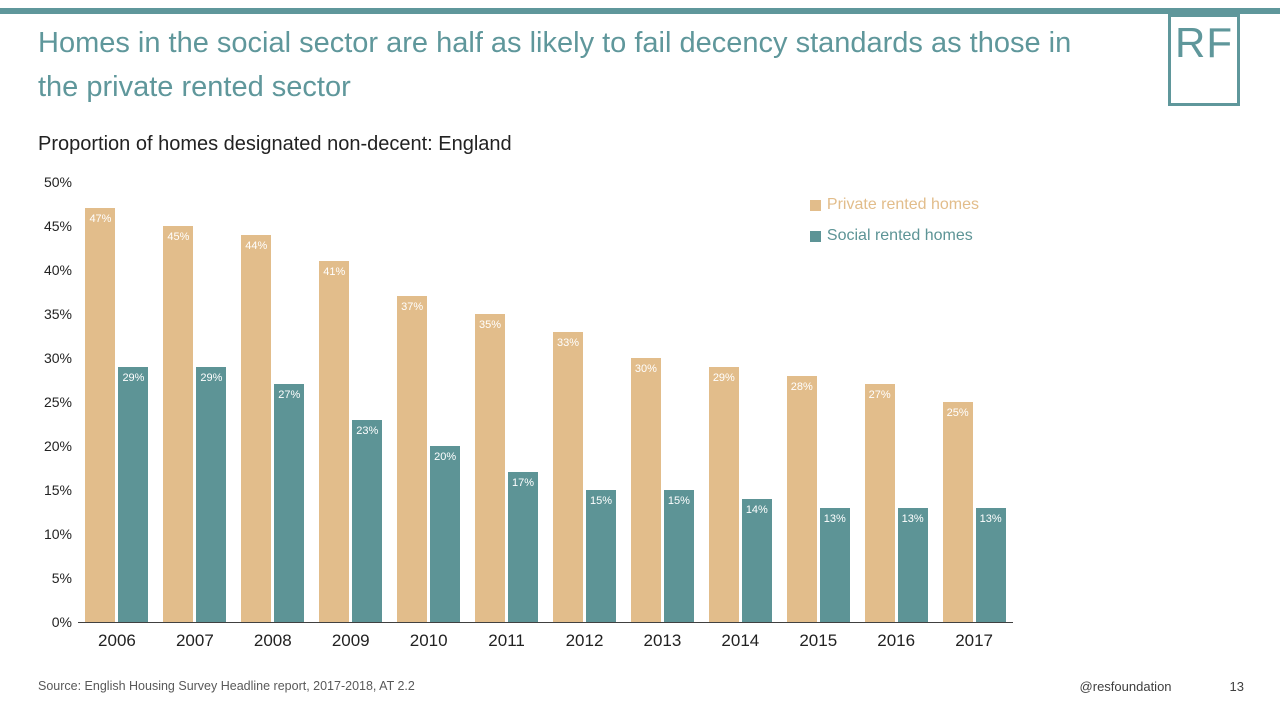 The height and width of the screenshot is (720, 1280). I want to click on bar-value-label: 47%, so click(100, 219).